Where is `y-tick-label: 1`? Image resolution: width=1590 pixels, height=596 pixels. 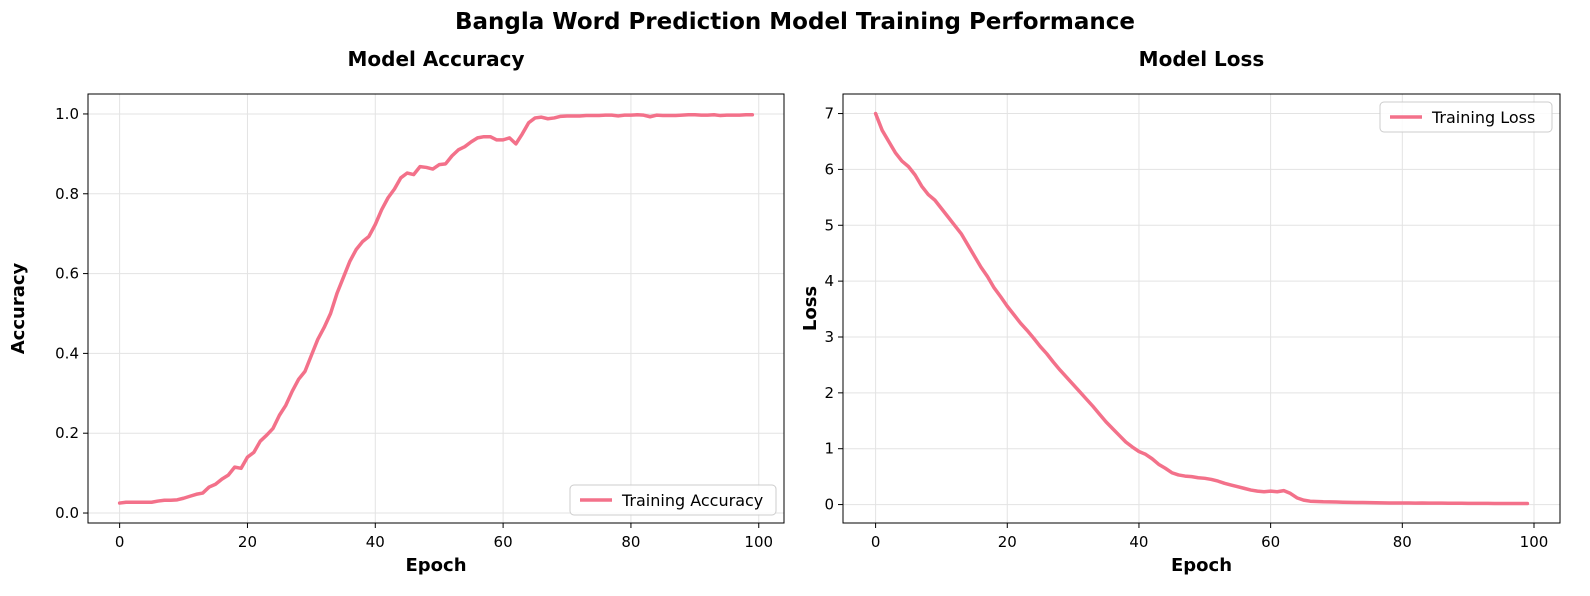
y-tick-label: 1 is located at coordinates (829, 449).